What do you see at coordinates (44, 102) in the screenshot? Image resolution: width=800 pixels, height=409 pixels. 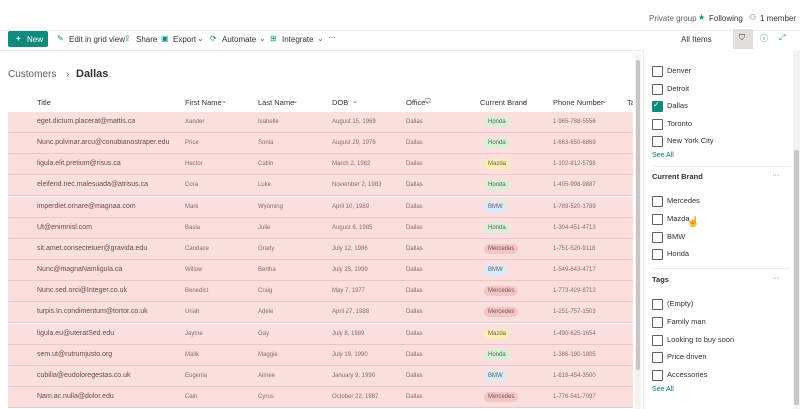 I see `column-header: Title` at bounding box center [44, 102].